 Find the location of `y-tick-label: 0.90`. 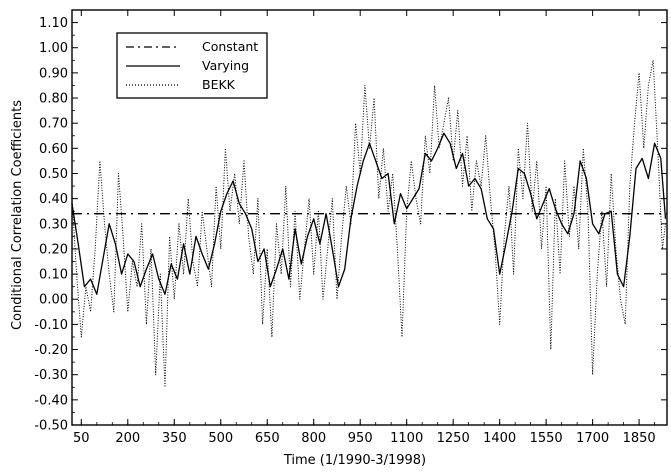

y-tick-label: 0.90 is located at coordinates (53, 73).